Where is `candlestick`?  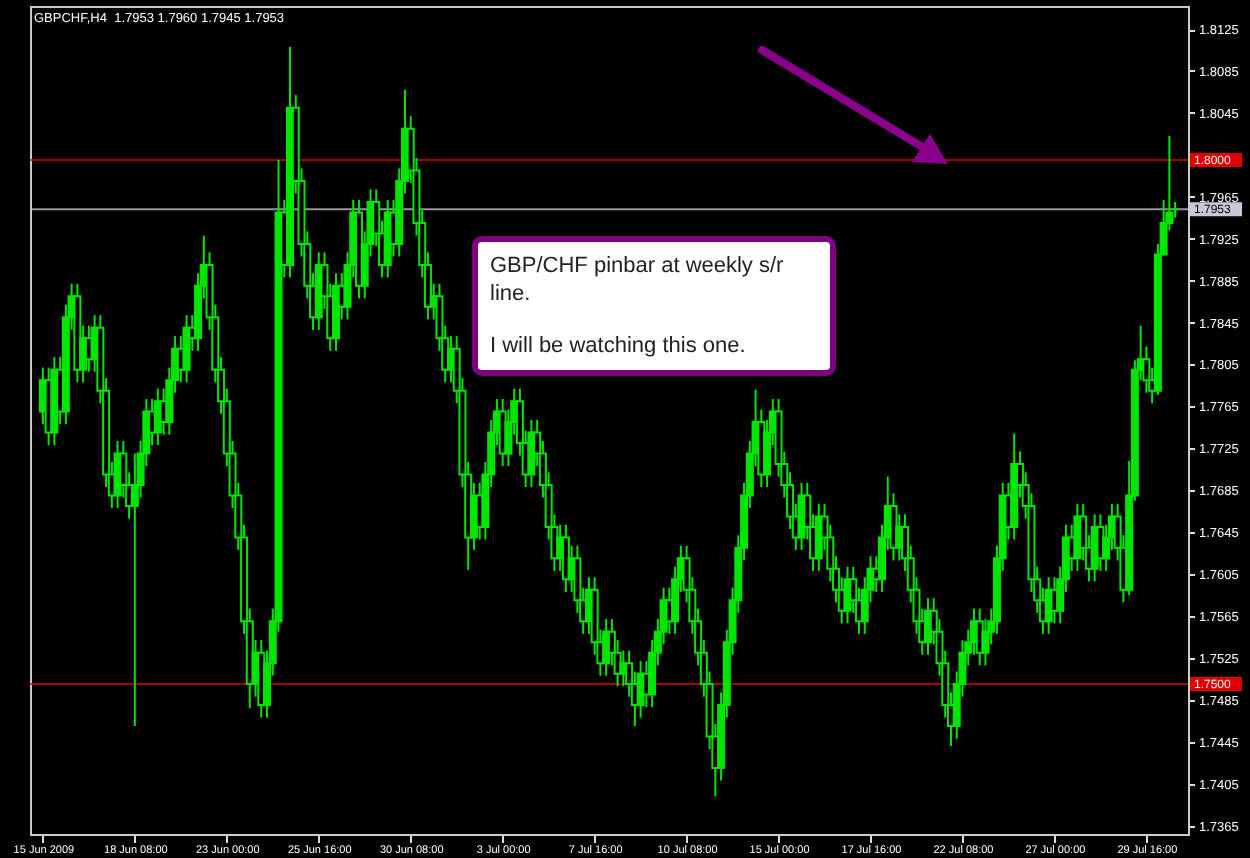
candlestick is located at coordinates (186, 349).